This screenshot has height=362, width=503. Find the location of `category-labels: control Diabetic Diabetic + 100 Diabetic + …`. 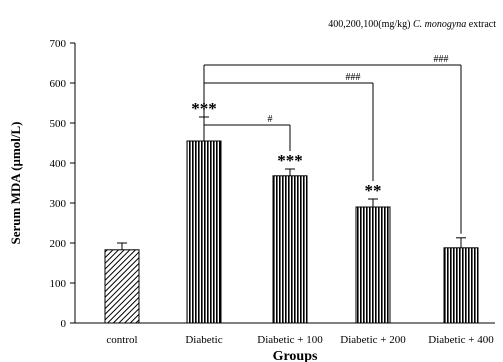

category-labels: control Diabetic Diabetic + 100 Diabetic + … is located at coordinates (300, 340).